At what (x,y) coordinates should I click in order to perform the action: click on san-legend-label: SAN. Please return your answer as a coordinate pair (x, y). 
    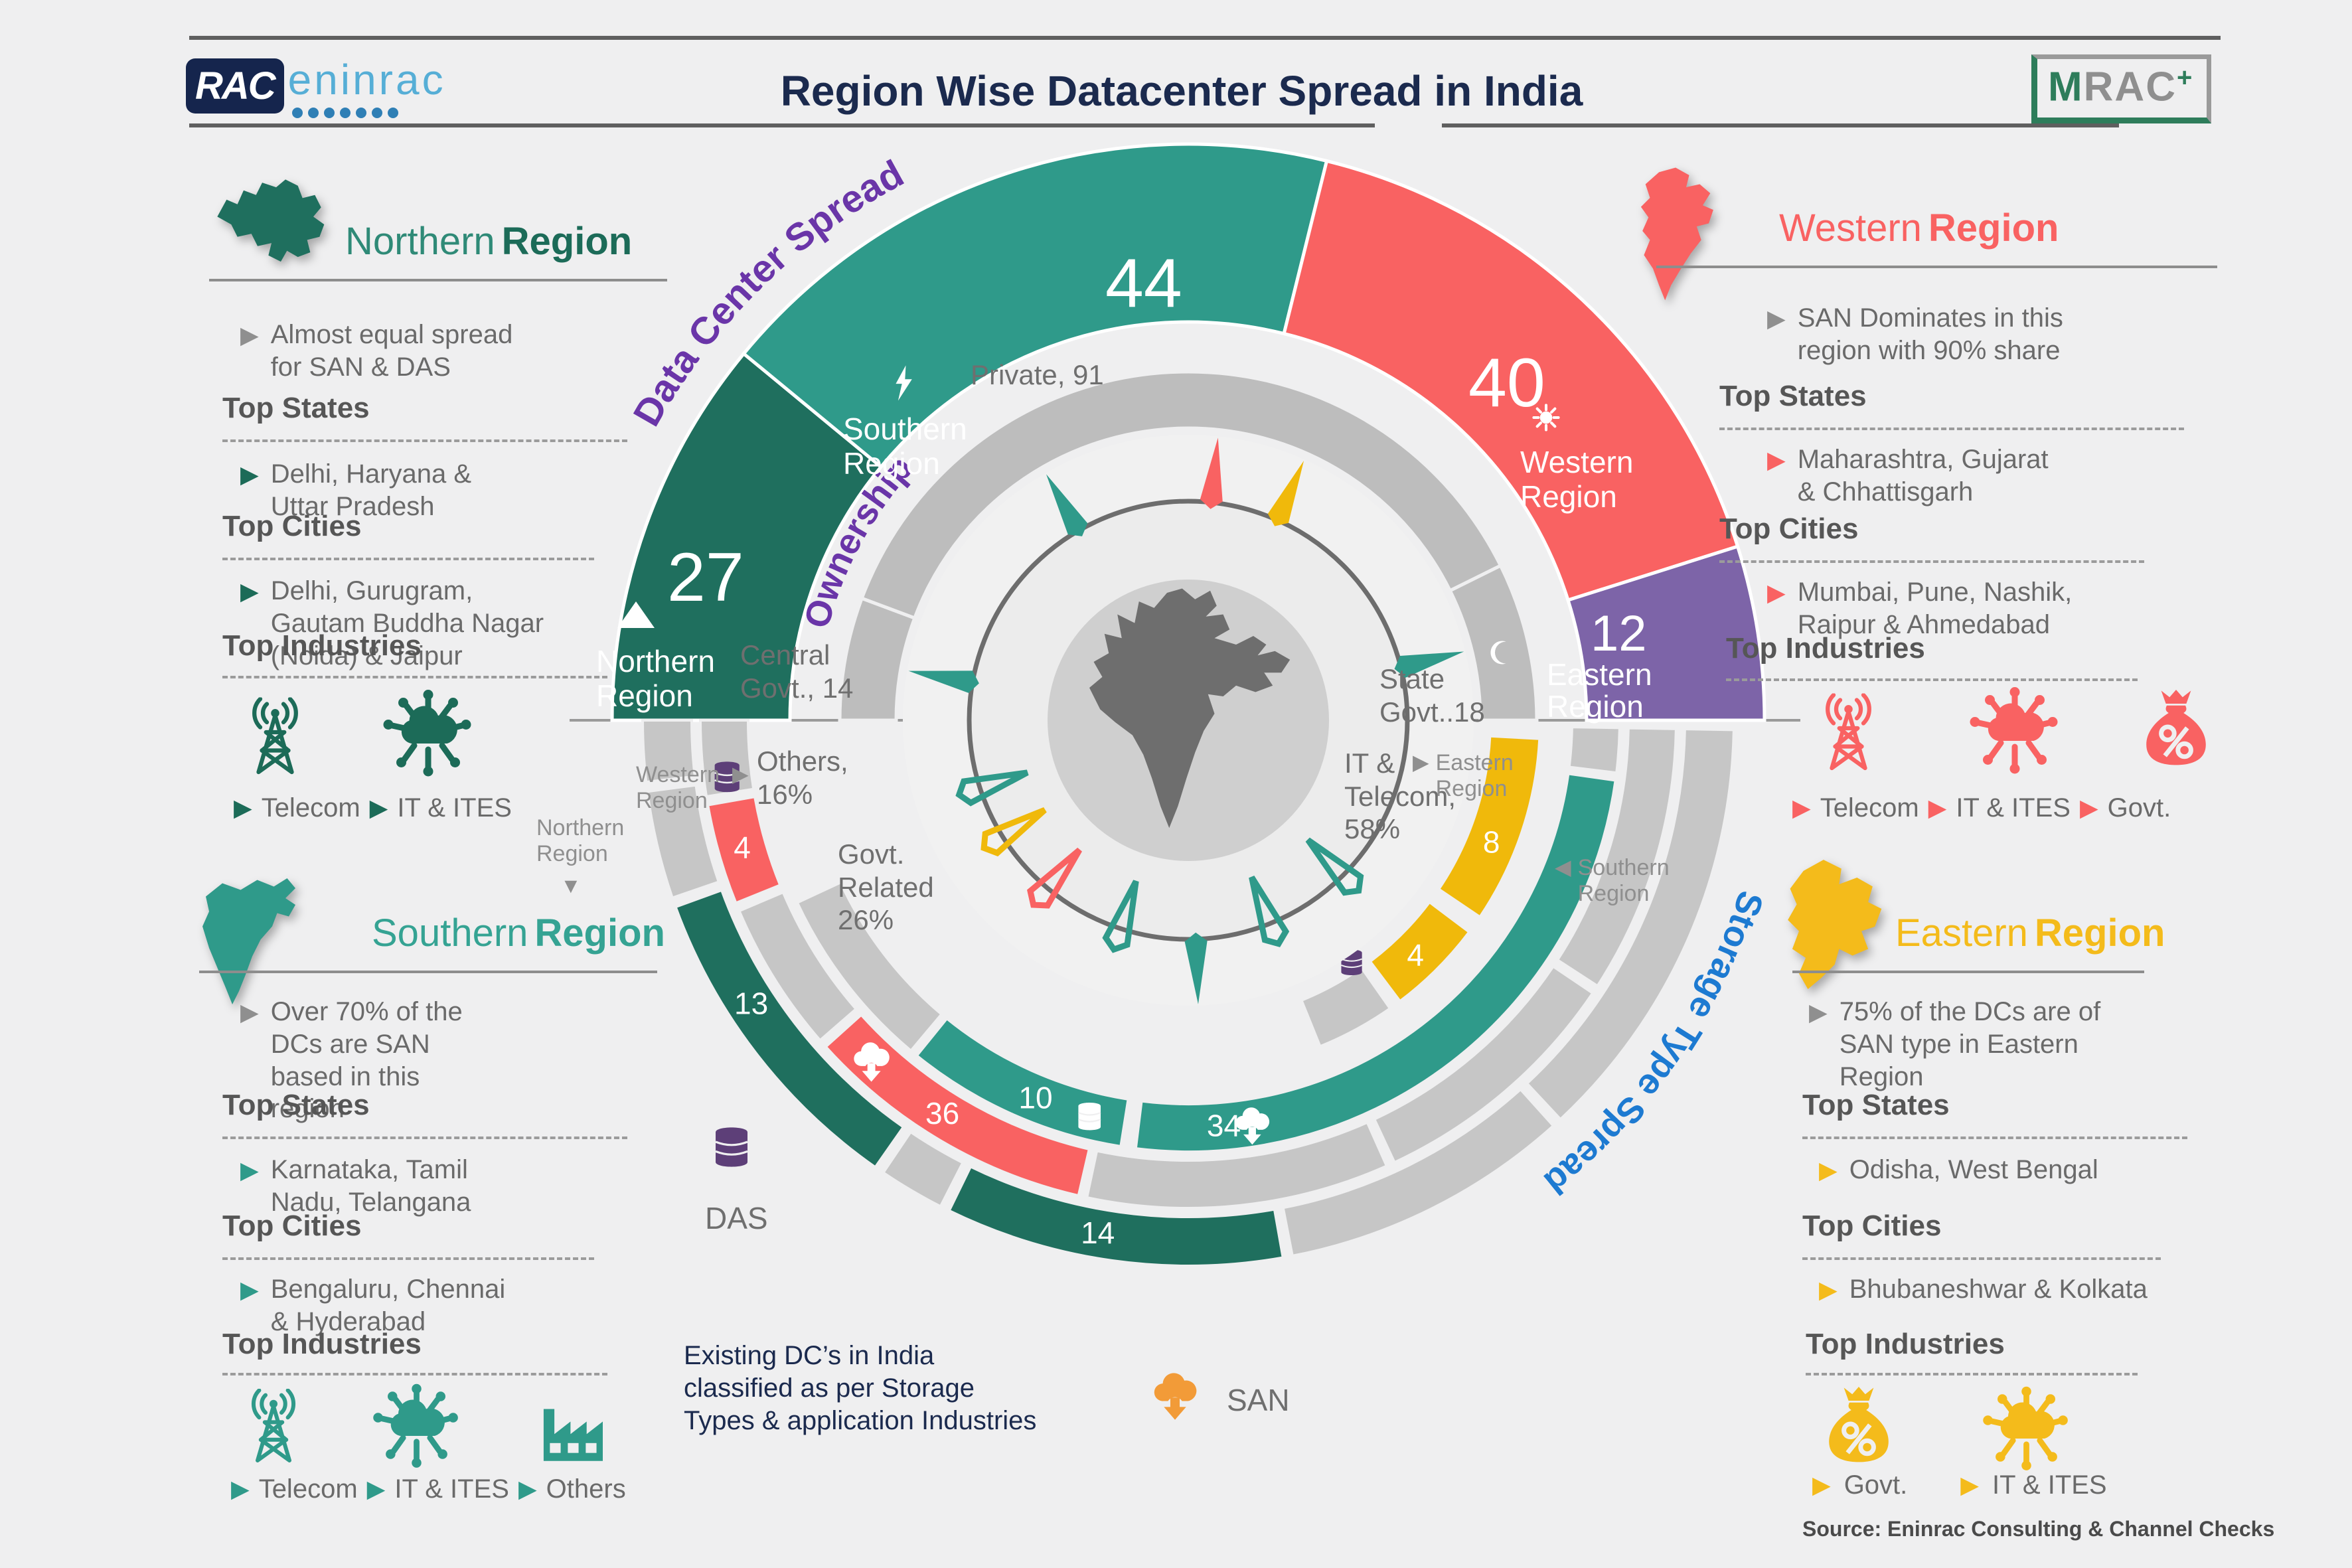
    Looking at the image, I should click on (1259, 1400).